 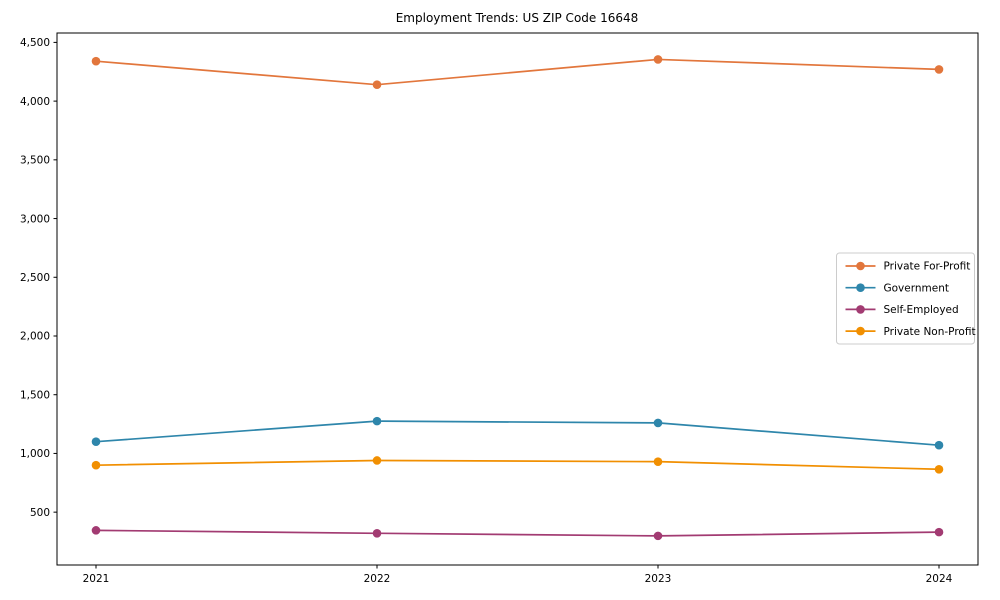 I want to click on data-point-private-non-profit-2023, so click(x=658, y=461).